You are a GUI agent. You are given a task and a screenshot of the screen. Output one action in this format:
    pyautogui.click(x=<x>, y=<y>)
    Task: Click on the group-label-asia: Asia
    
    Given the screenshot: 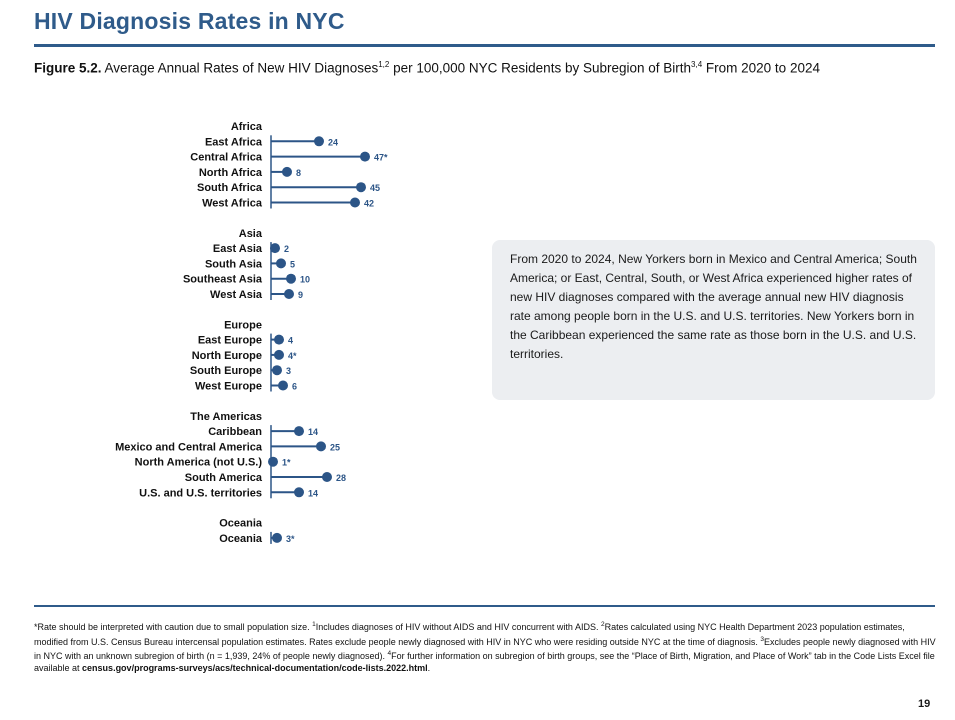 What is the action you would take?
    pyautogui.click(x=251, y=234)
    